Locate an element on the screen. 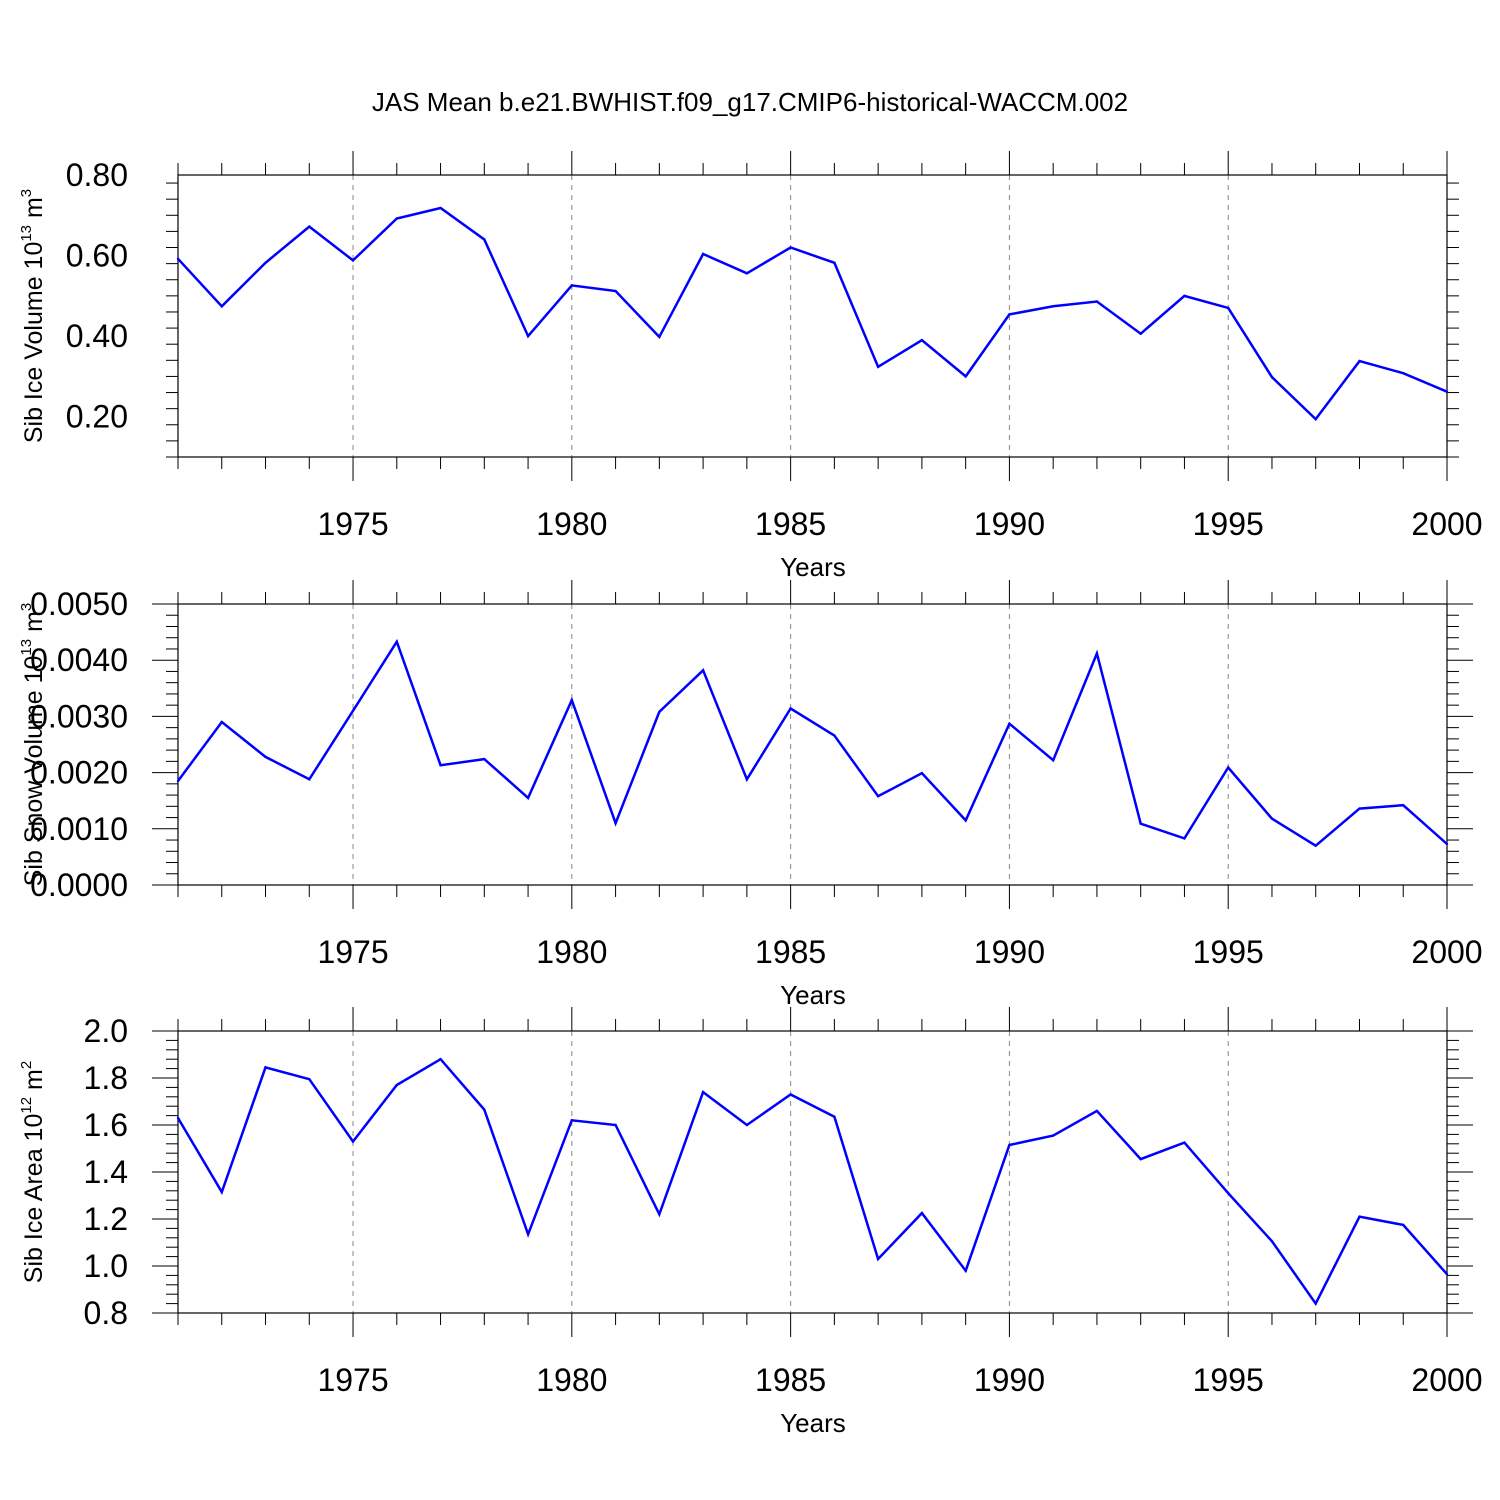 The image size is (1500, 1500). y-axis-label: Sib Ice Area 1012 m2 is located at coordinates (33, 1172).